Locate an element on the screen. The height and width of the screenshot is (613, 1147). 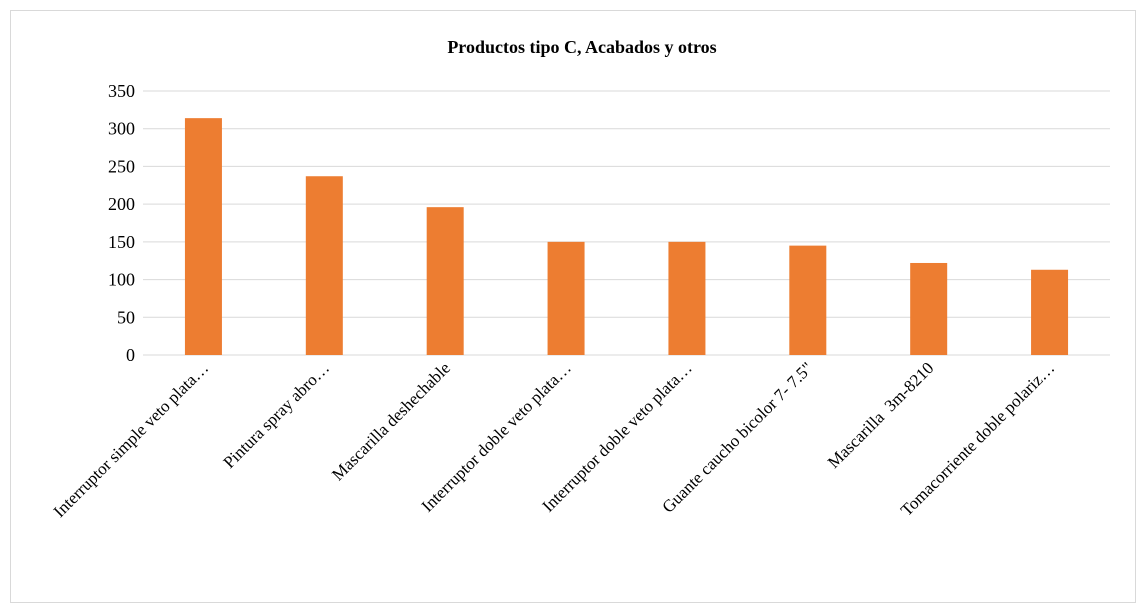
x-tick-label: Mascarilla 3m-8210 is located at coordinates (881, 415).